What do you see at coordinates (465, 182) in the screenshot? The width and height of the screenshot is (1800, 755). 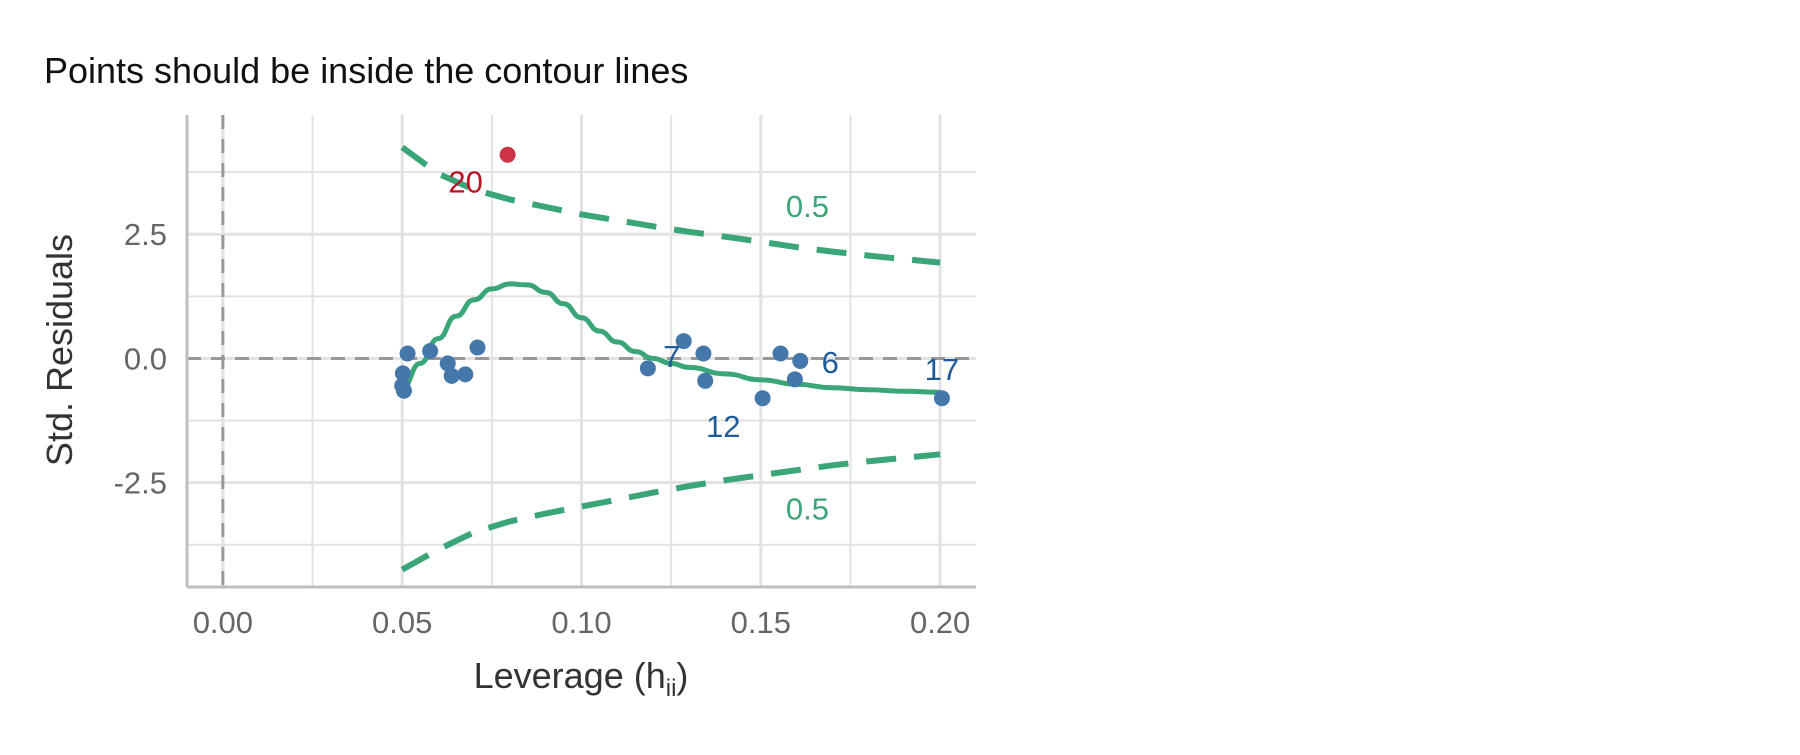 I see `point-label: 20` at bounding box center [465, 182].